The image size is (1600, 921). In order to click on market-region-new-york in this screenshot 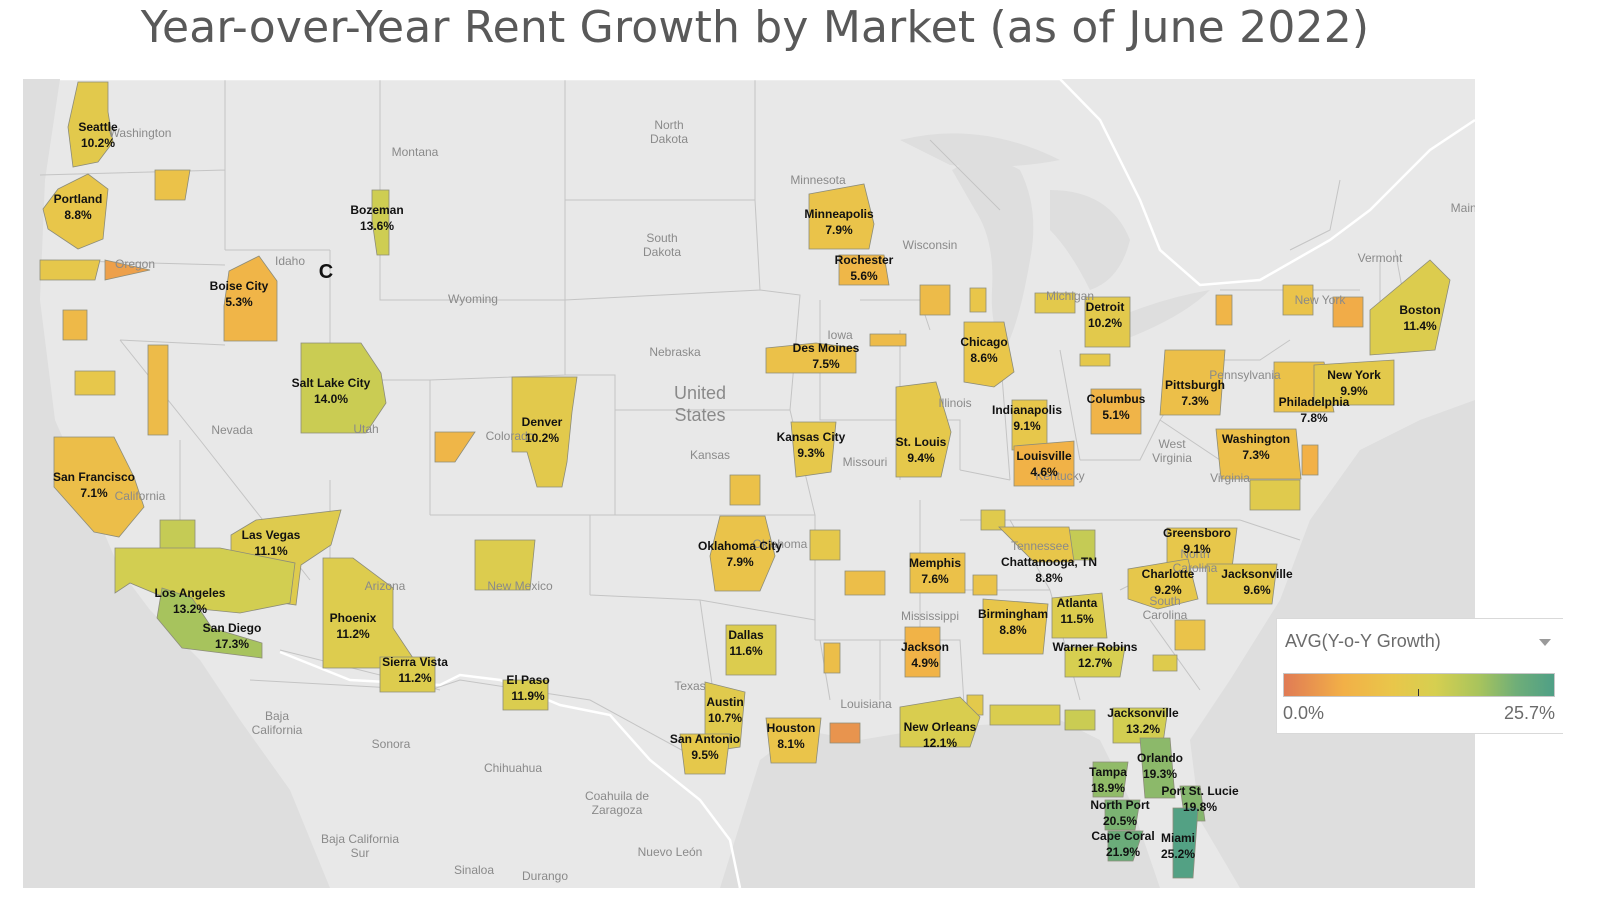, I will do `click(1354, 382)`.